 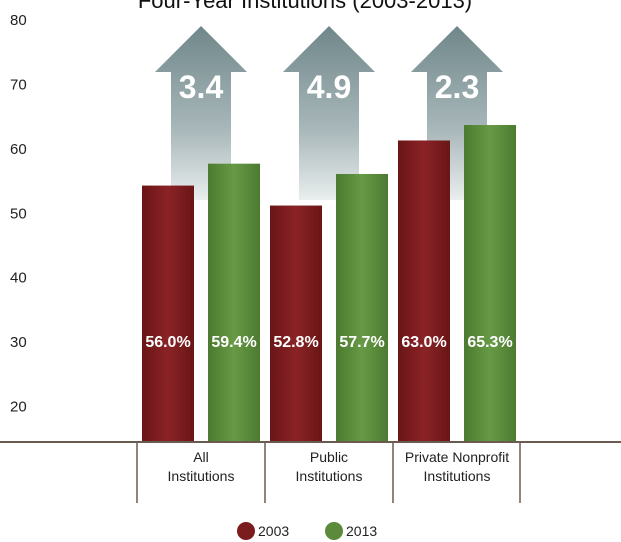 I want to click on legend: 2003 2013, so click(x=307, y=531).